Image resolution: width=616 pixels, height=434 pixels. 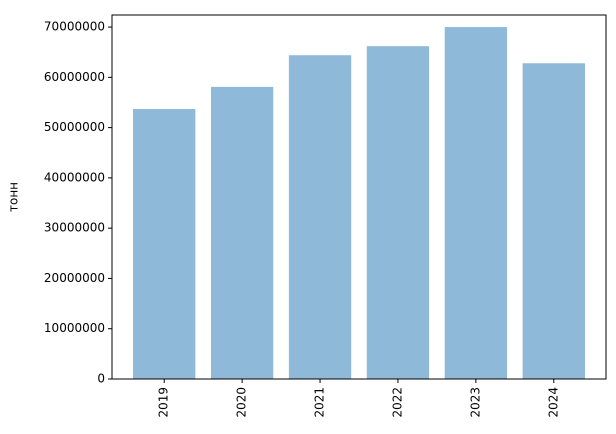 What do you see at coordinates (74, 77) in the screenshot?
I see `y-tick-label: 60000000` at bounding box center [74, 77].